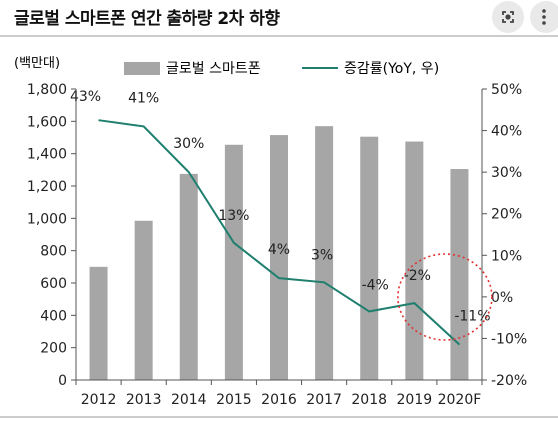 The height and width of the screenshot is (421, 558). What do you see at coordinates (142, 68) in the screenshot?
I see `legend-bar-swatch` at bounding box center [142, 68].